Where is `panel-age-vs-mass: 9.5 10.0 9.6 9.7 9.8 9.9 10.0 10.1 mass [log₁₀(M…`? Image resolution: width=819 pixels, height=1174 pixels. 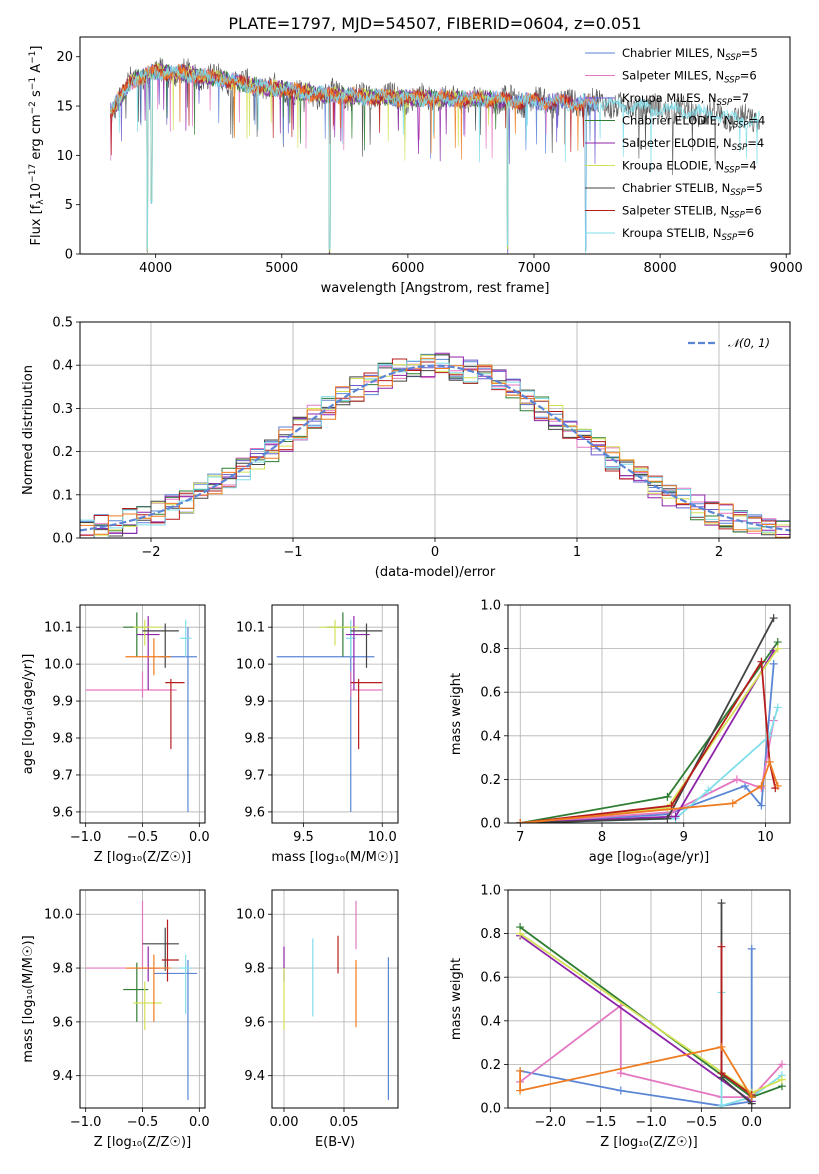 panel-age-vs-mass: 9.5 10.0 9.6 9.7 9.8 9.9 10.0 10.1 mass [log₁₀(M… is located at coordinates (317, 734).